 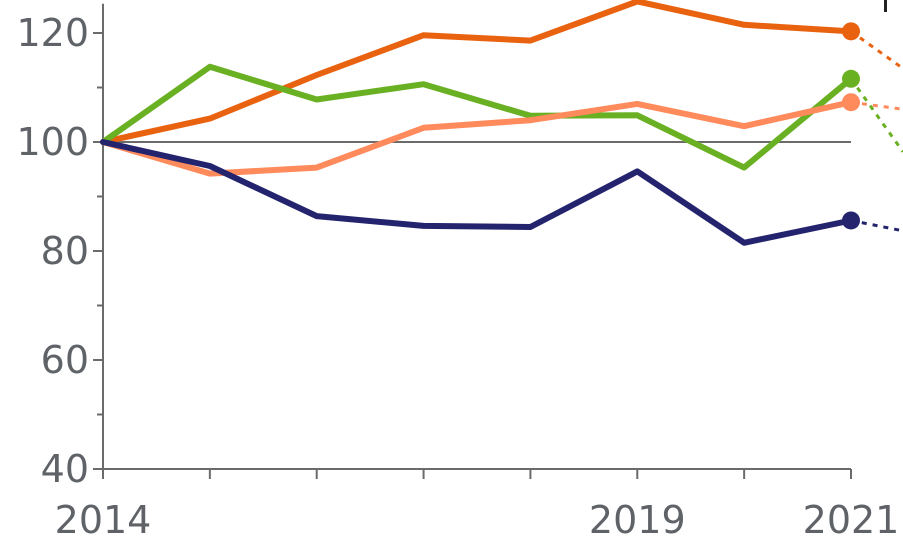 I want to click on x-tick-label: 2019, so click(x=637, y=518).